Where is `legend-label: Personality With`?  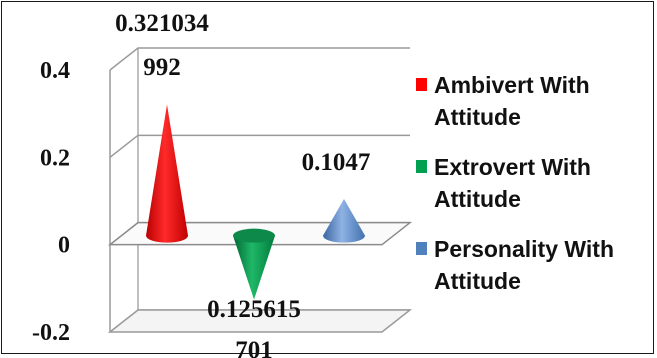 legend-label: Personality With is located at coordinates (524, 249).